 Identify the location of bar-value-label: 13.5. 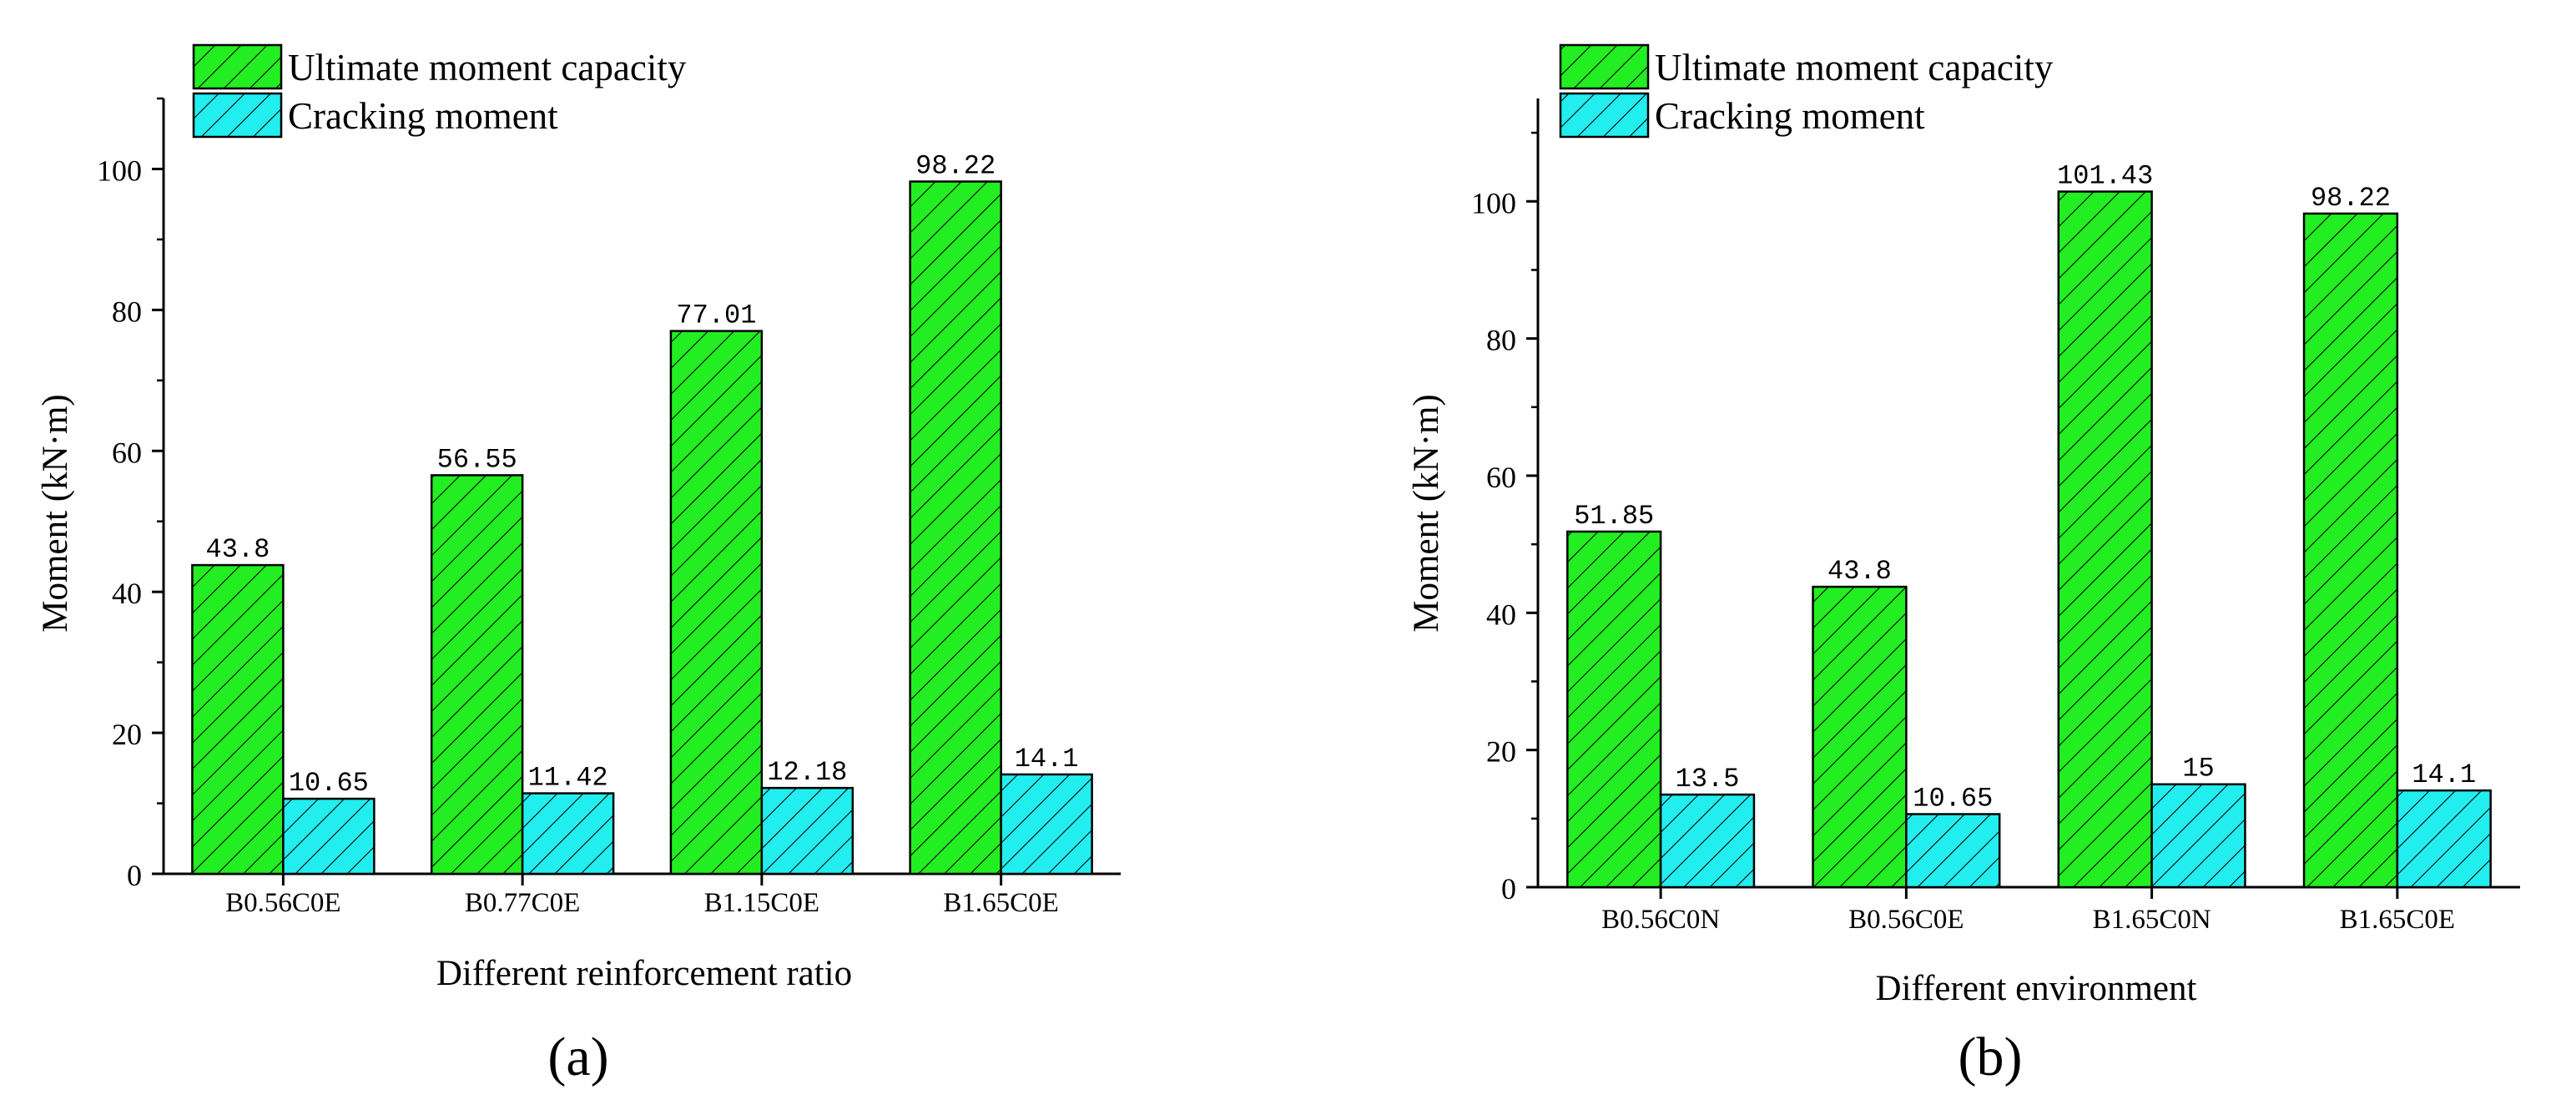
(1708, 779).